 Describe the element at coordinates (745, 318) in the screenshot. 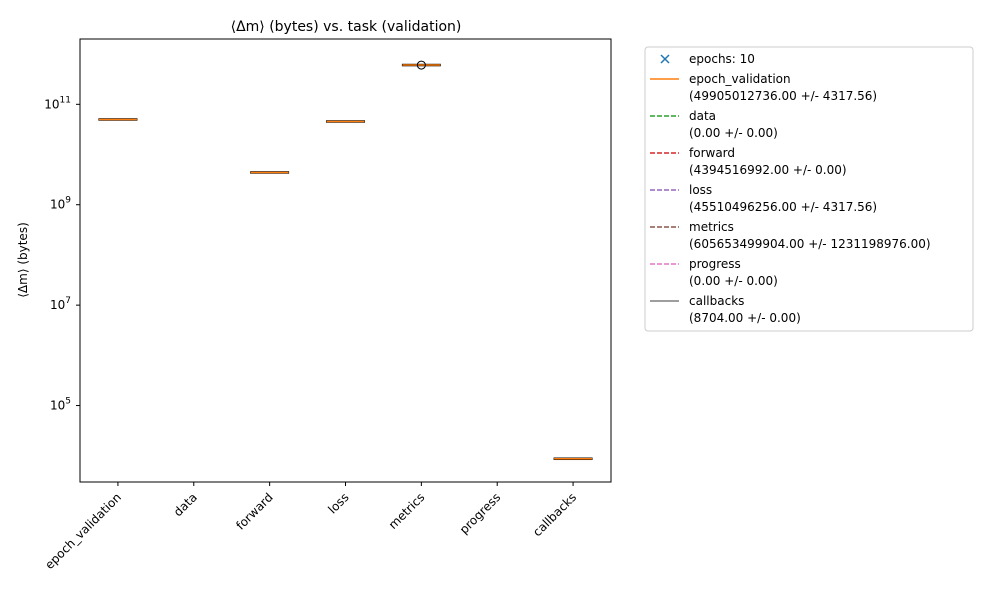

I see `legend-entry-label: (8704.00 +/- 0.00)` at that location.